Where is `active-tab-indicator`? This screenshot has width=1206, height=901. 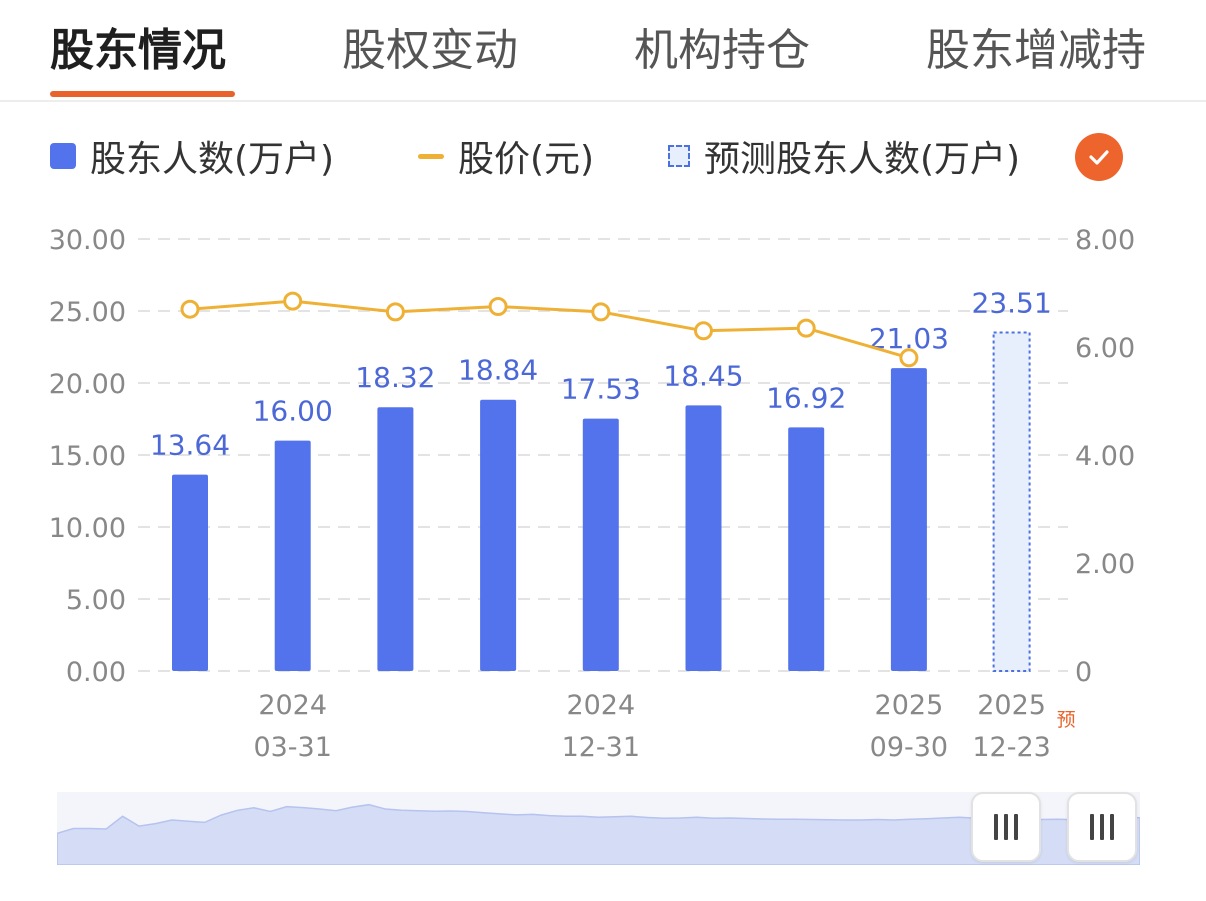 active-tab-indicator is located at coordinates (142, 94).